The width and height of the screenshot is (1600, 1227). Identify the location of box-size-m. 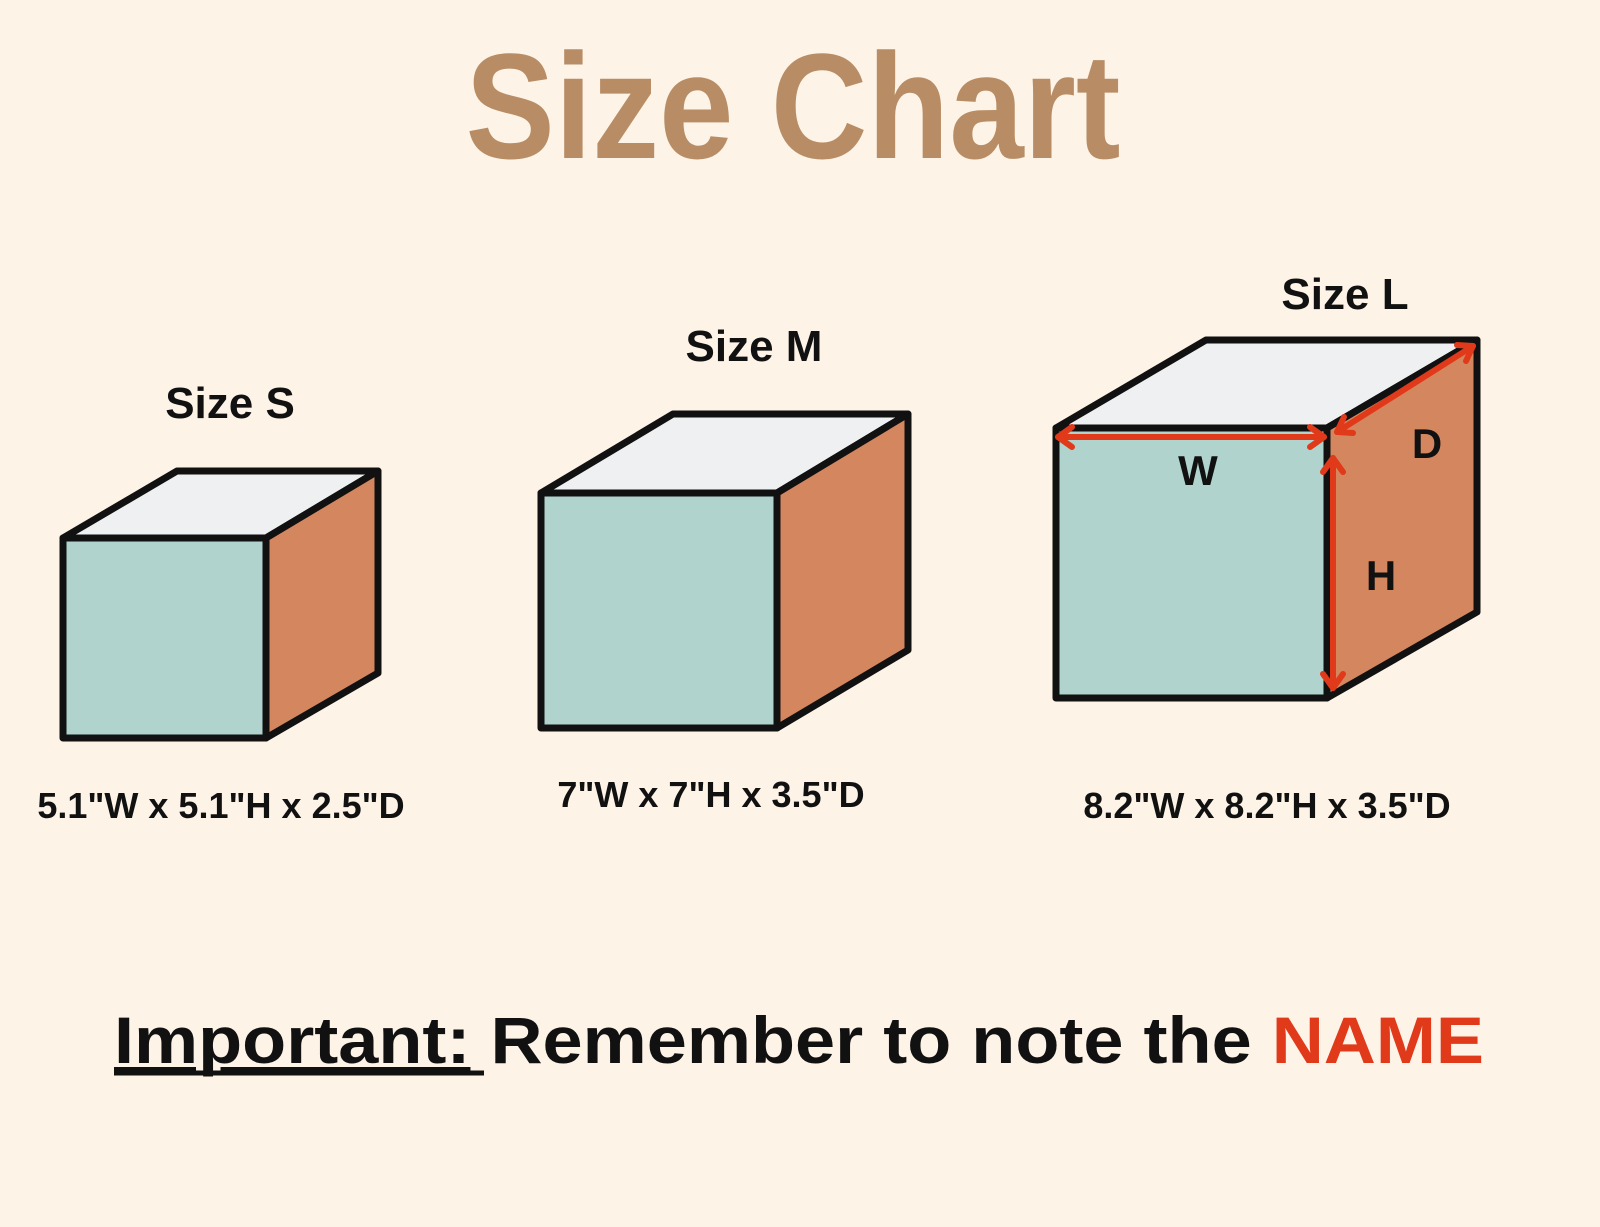
(724, 571).